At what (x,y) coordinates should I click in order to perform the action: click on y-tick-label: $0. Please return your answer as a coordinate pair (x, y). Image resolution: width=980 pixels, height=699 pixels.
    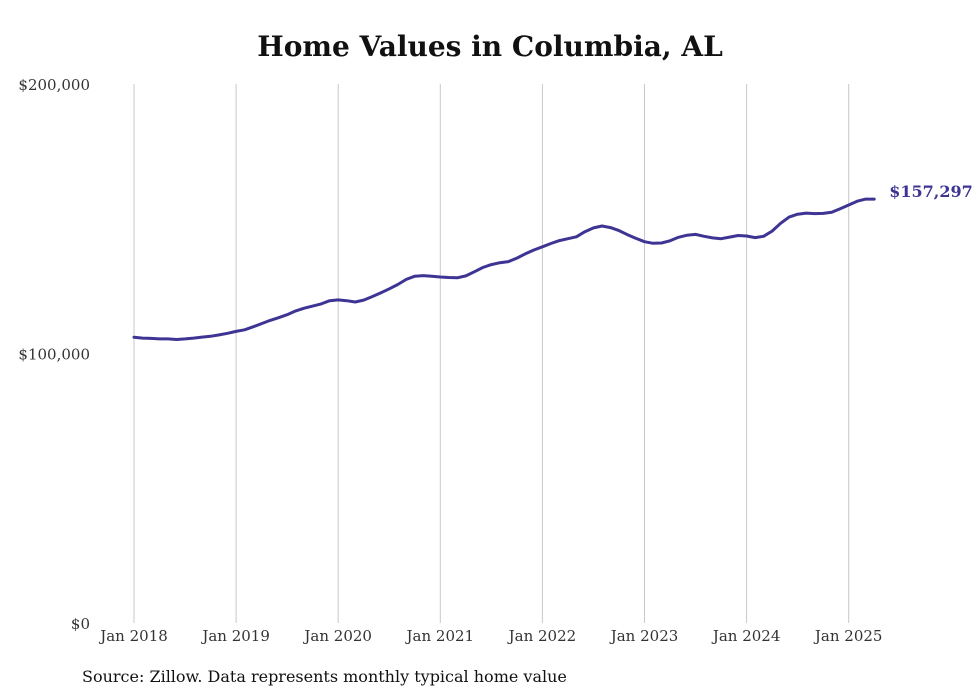
    Looking at the image, I should click on (80, 624).